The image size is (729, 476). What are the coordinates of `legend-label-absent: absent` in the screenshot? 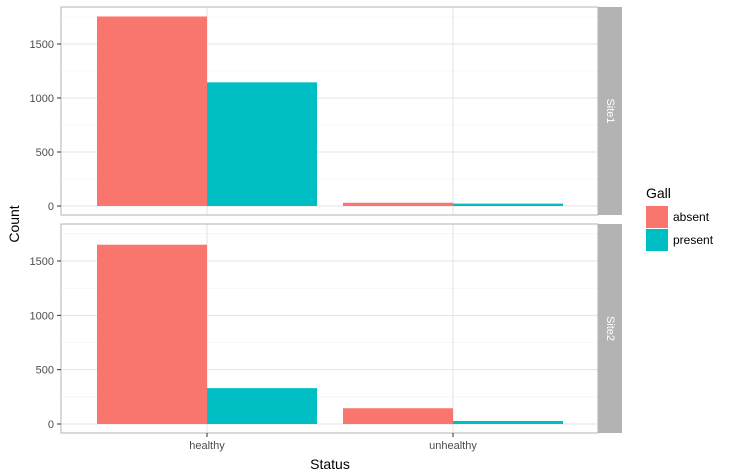 It's located at (691, 217).